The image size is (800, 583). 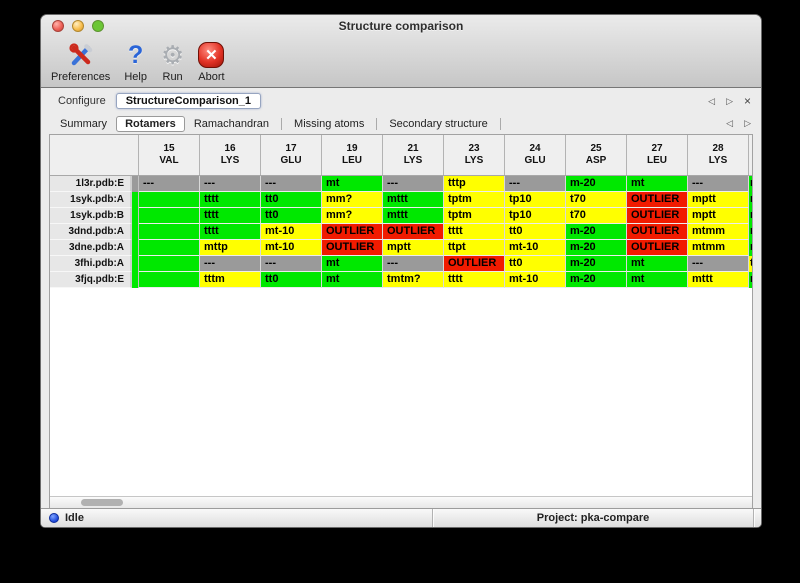 What do you see at coordinates (747, 123) in the screenshot?
I see `next-tab-icon: ▷` at bounding box center [747, 123].